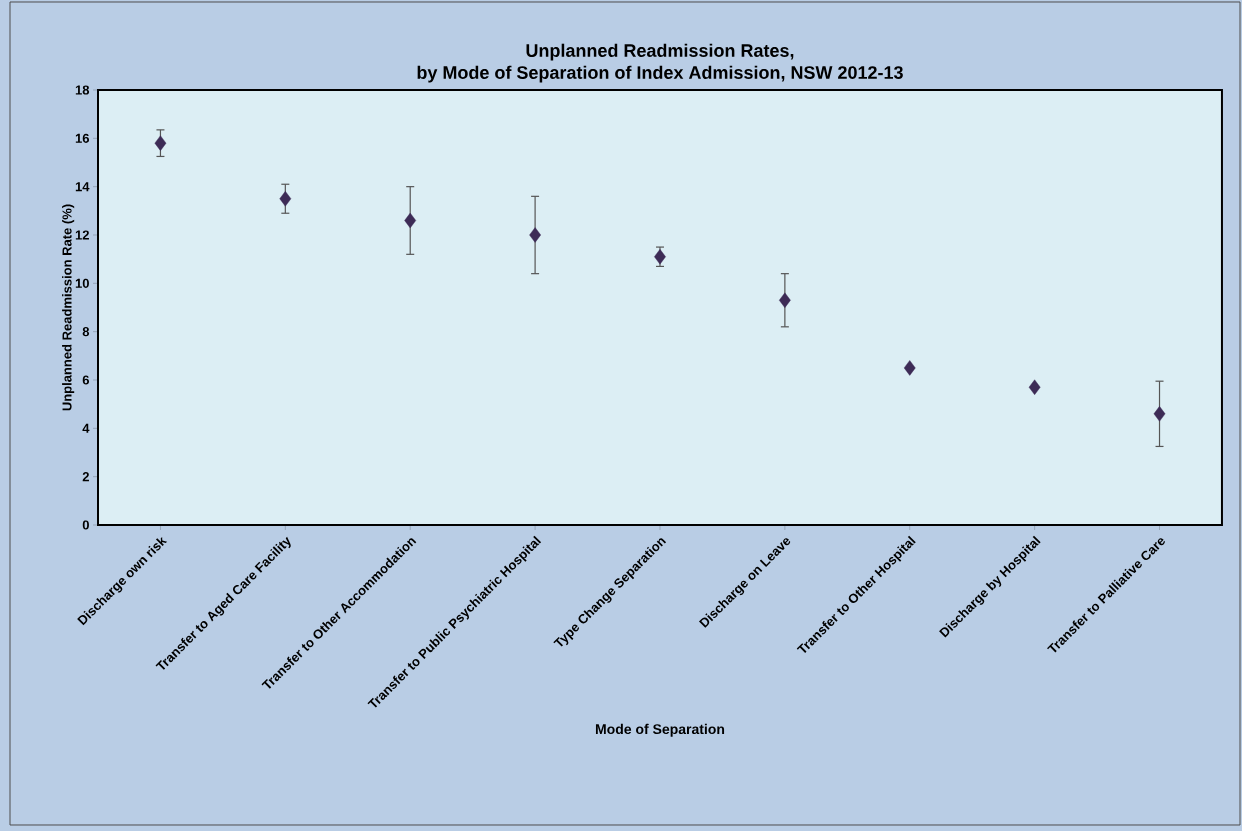 This screenshot has width=1242, height=831. I want to click on y-tick-label: 10, so click(82, 283).